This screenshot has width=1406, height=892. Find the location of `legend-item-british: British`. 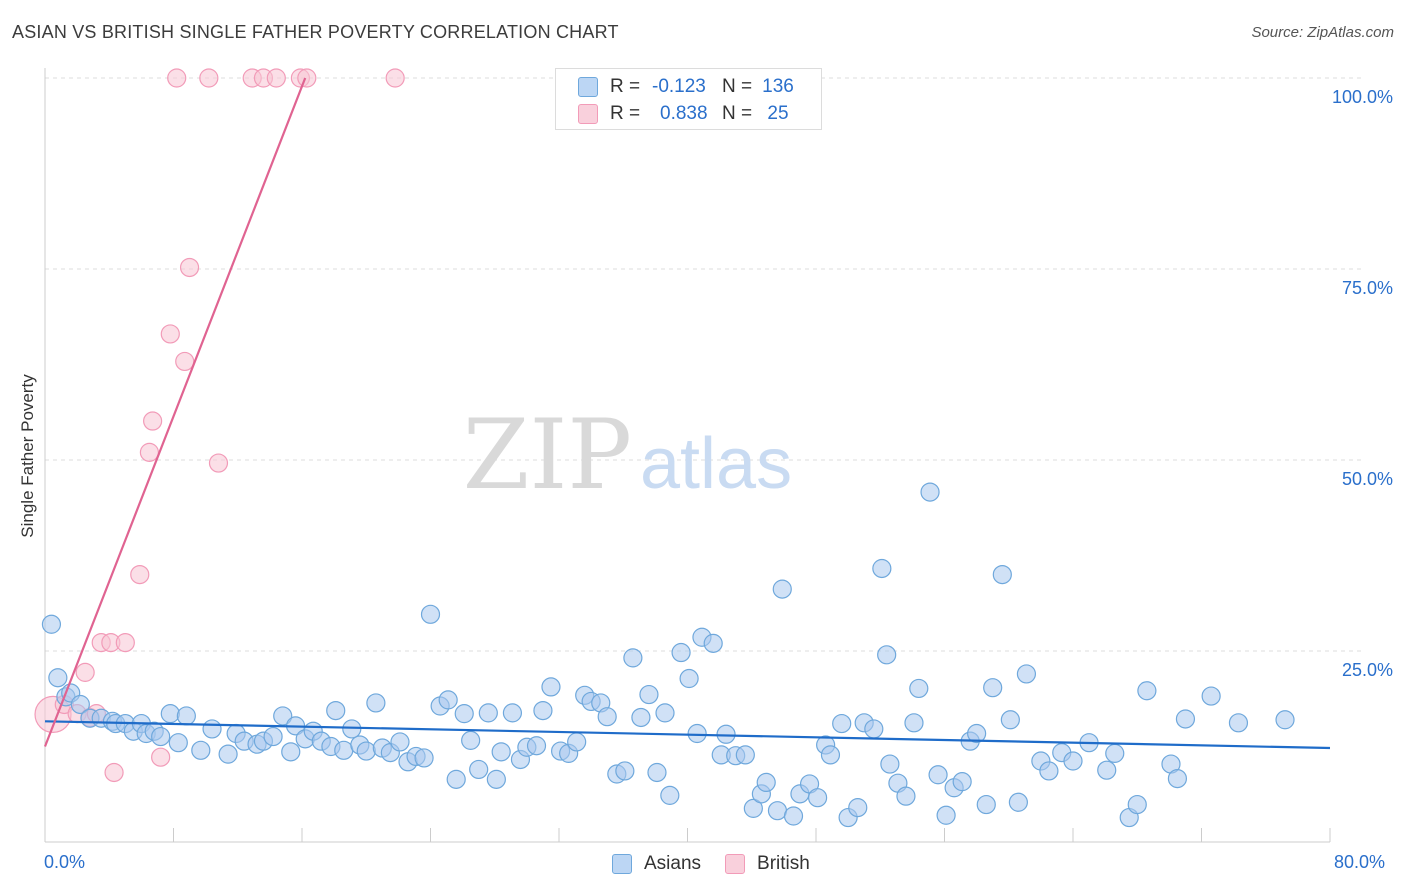

legend-item-british: British is located at coordinates (767, 864).